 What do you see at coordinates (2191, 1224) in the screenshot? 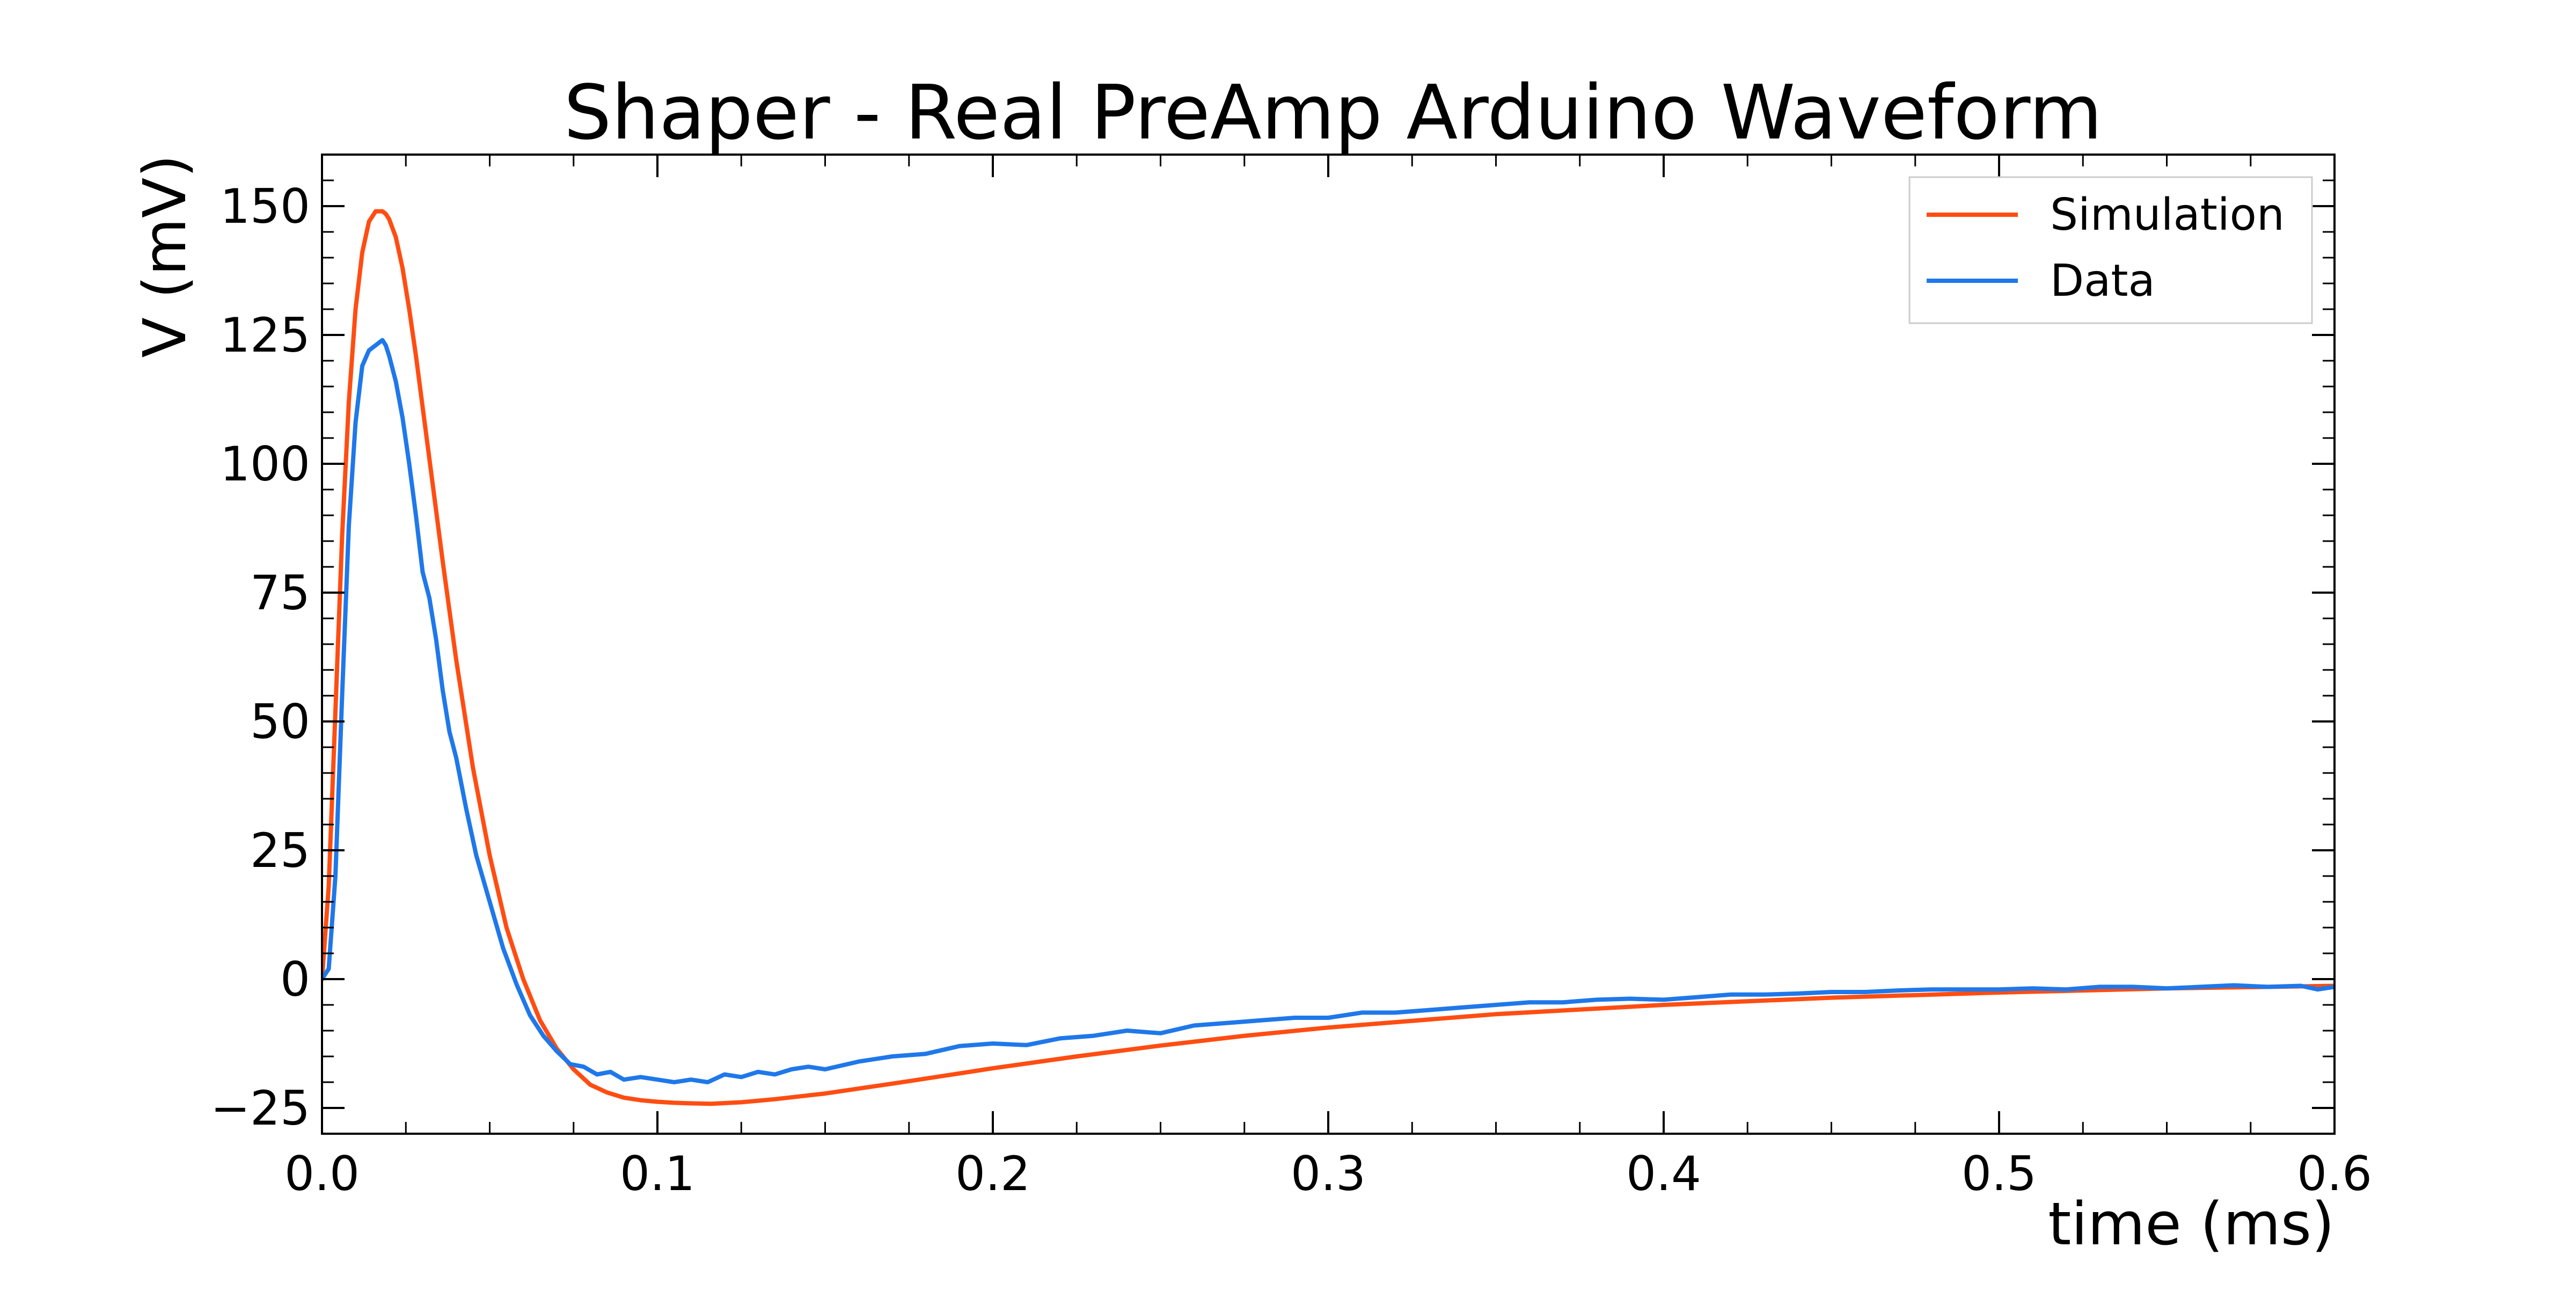
I see `x-axis-label: time (ms)` at bounding box center [2191, 1224].